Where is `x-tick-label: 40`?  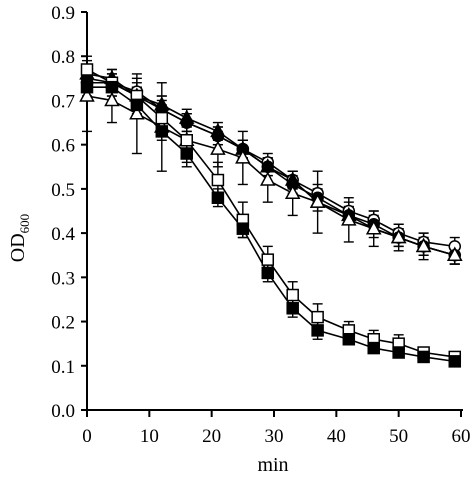
x-tick-label: 40 is located at coordinates (336, 436).